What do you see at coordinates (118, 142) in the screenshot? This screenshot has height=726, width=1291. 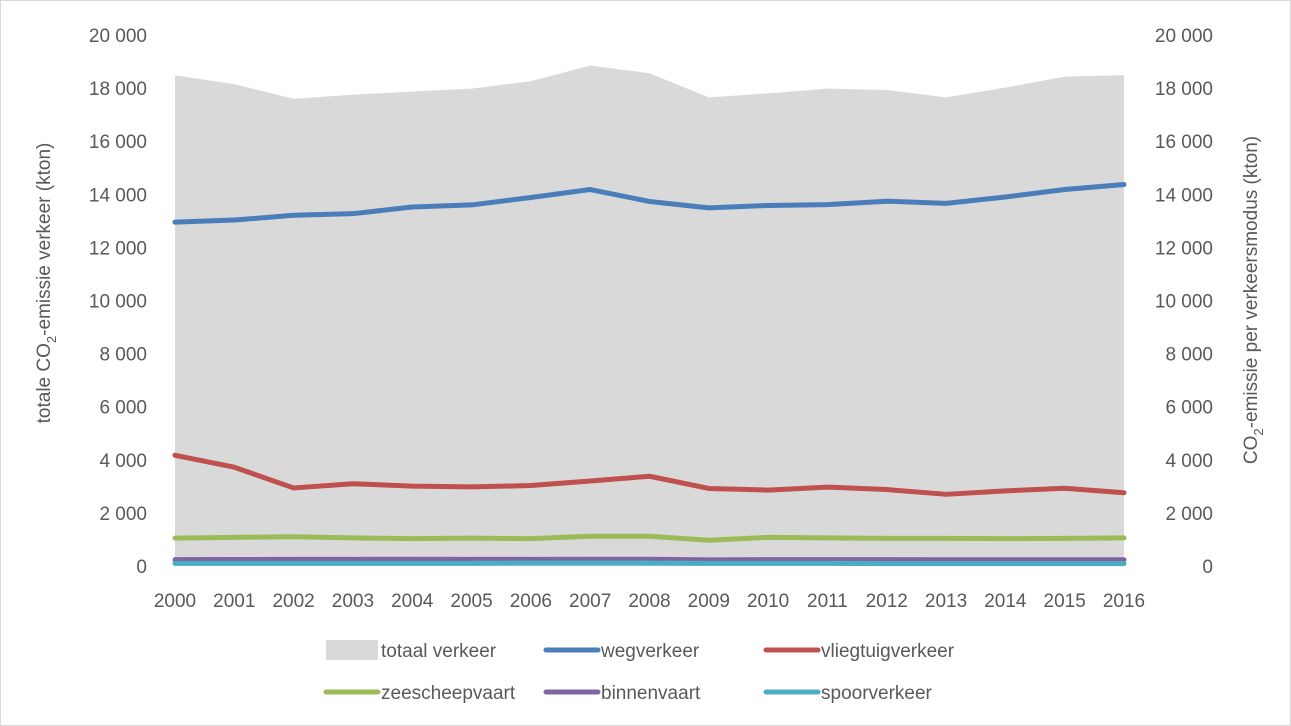 I see `left-tick-label: 16 000` at bounding box center [118, 142].